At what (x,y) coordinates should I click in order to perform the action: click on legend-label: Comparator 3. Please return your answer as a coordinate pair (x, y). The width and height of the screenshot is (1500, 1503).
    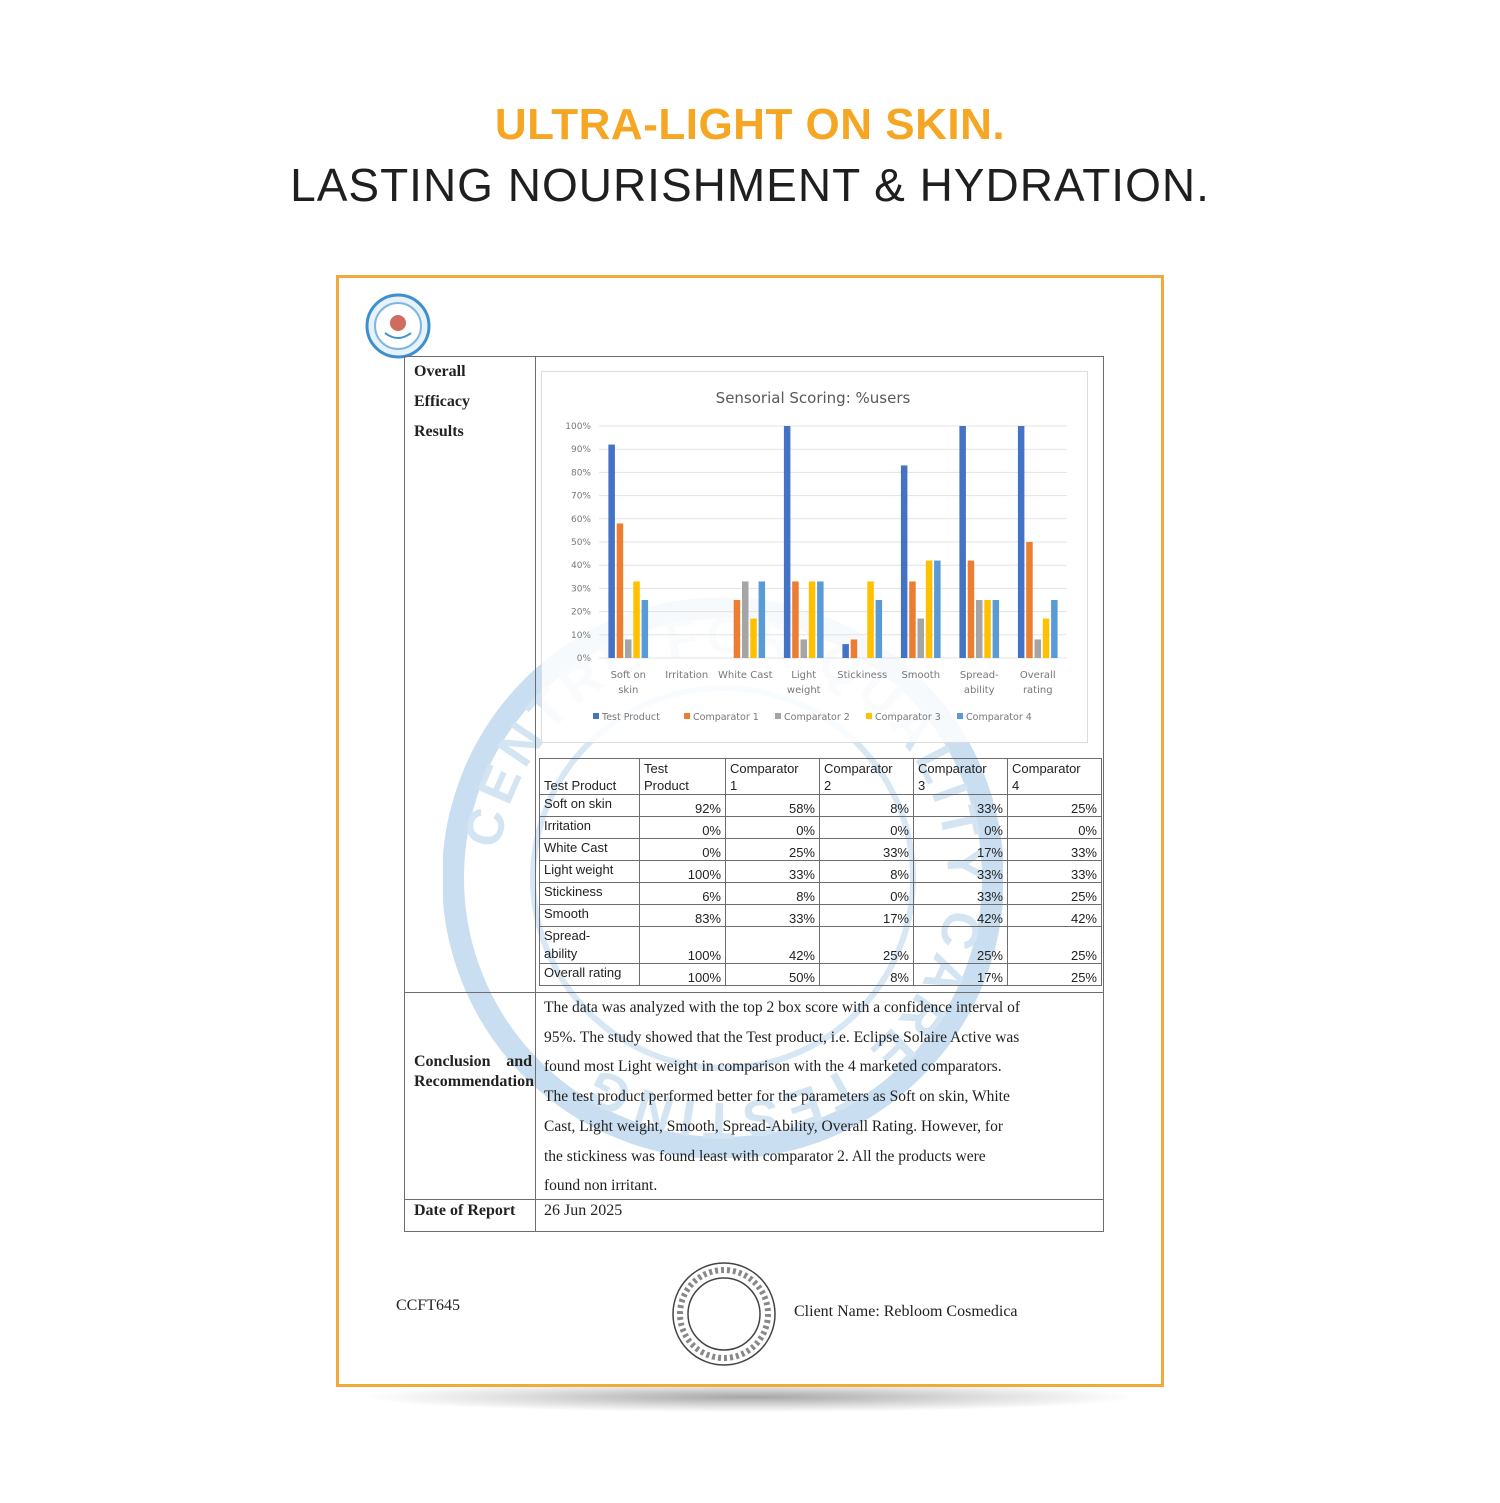
    Looking at the image, I should click on (908, 717).